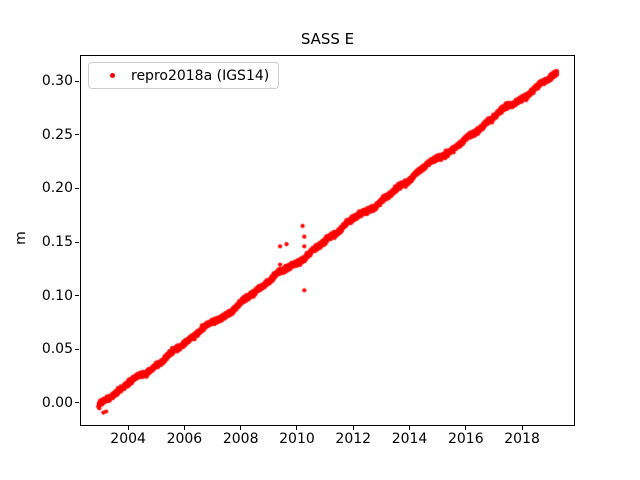 The height and width of the screenshot is (480, 640). Describe the element at coordinates (57, 134) in the screenshot. I see `y-tick-label: 0.25` at that location.